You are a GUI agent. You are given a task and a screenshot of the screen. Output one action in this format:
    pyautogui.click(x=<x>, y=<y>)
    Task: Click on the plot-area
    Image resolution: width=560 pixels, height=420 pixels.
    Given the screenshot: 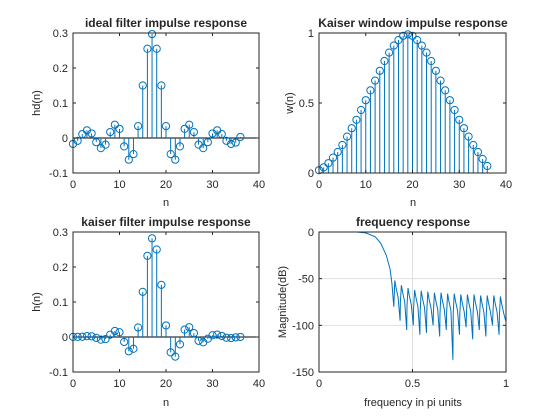 What is the action you would take?
    pyautogui.click(x=166, y=302)
    